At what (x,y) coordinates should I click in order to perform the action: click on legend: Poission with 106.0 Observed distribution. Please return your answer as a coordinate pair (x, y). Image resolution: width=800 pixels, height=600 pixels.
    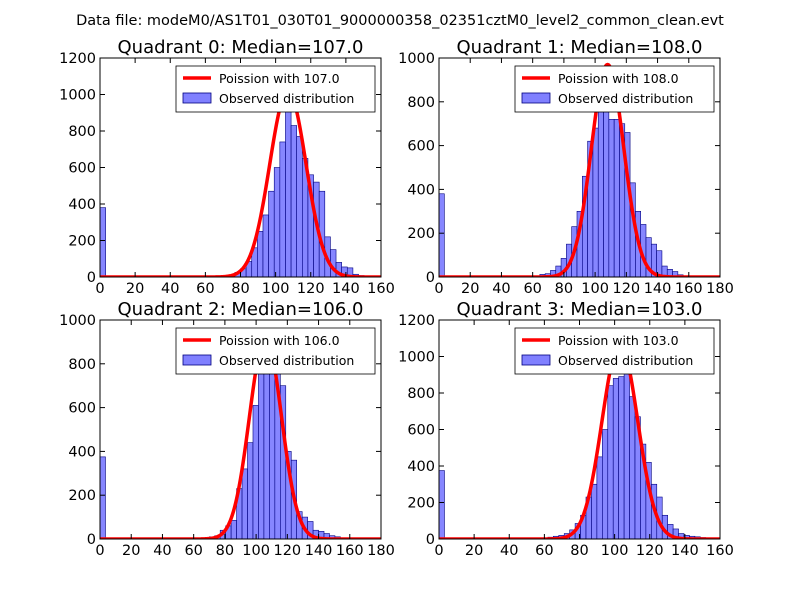
    Looking at the image, I should click on (275, 351).